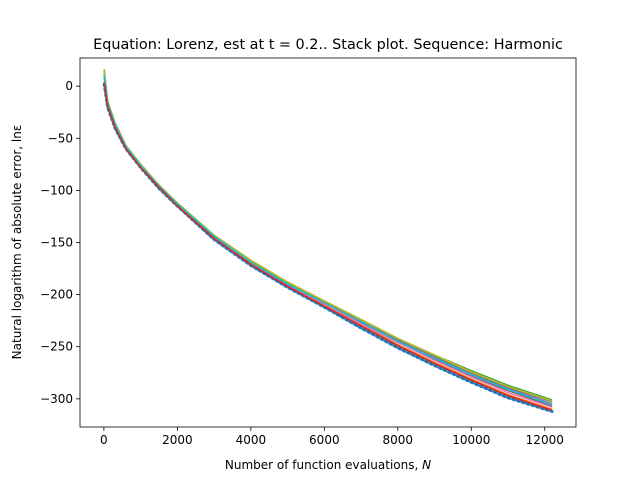 Image resolution: width=640 pixels, height=484 pixels. What do you see at coordinates (328, 465) in the screenshot?
I see `x-axis-label: Number of function evaluations, N` at bounding box center [328, 465].